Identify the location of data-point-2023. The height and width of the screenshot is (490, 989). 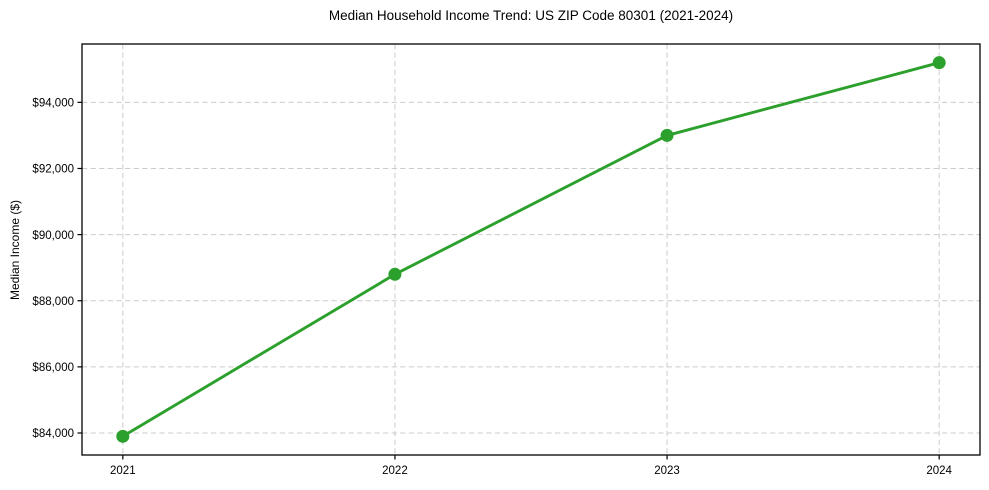
(667, 135).